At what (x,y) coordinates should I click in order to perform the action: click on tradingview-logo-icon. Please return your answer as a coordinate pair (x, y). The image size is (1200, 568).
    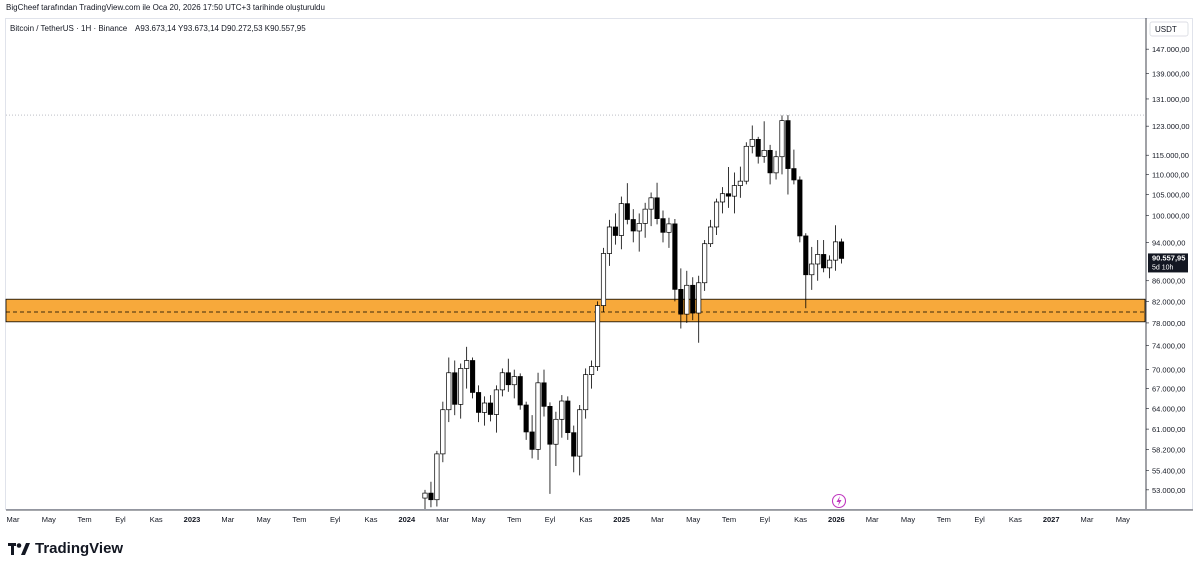
    Looking at the image, I should click on (19, 549).